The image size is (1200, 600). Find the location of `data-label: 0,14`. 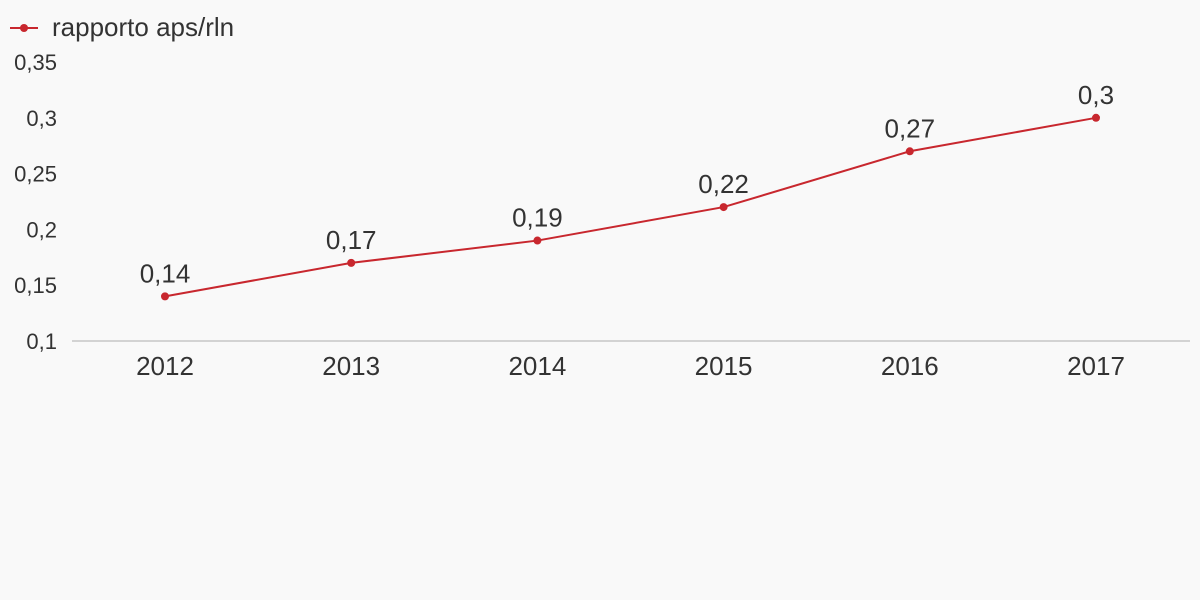

data-label: 0,14 is located at coordinates (165, 273).